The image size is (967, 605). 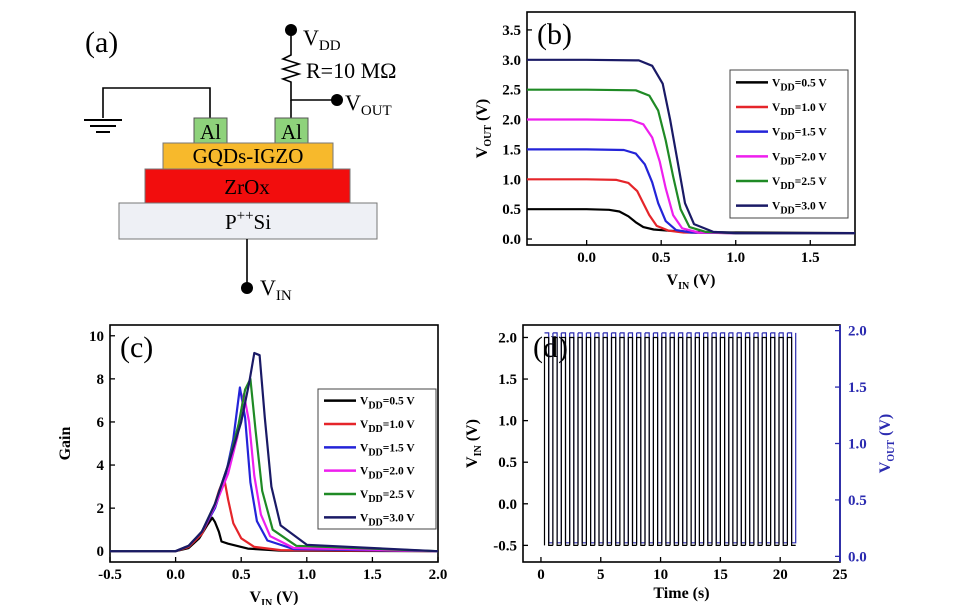 What do you see at coordinates (857, 388) in the screenshot?
I see `y2-tick-label-d: 1.5` at bounding box center [857, 388].